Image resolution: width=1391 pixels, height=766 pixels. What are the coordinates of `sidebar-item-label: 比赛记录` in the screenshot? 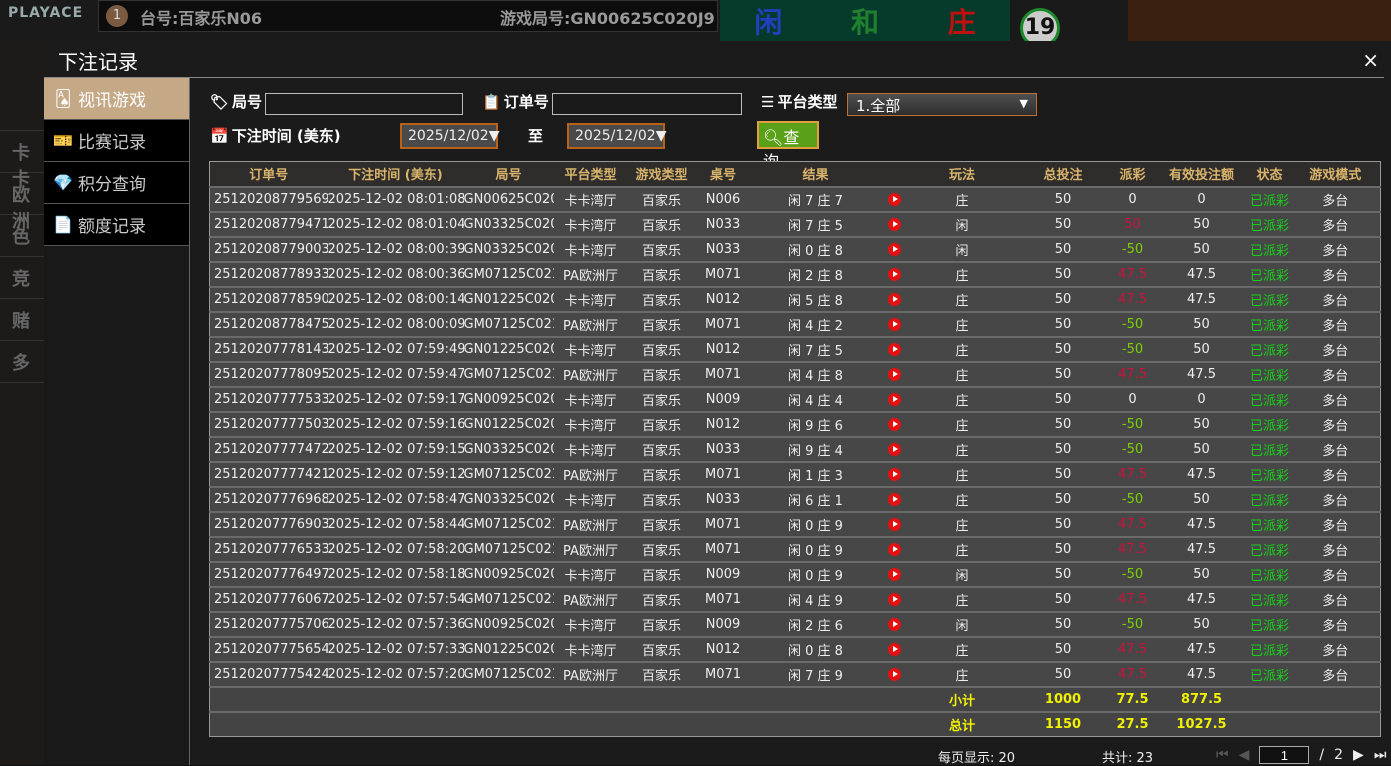 It's located at (112, 143).